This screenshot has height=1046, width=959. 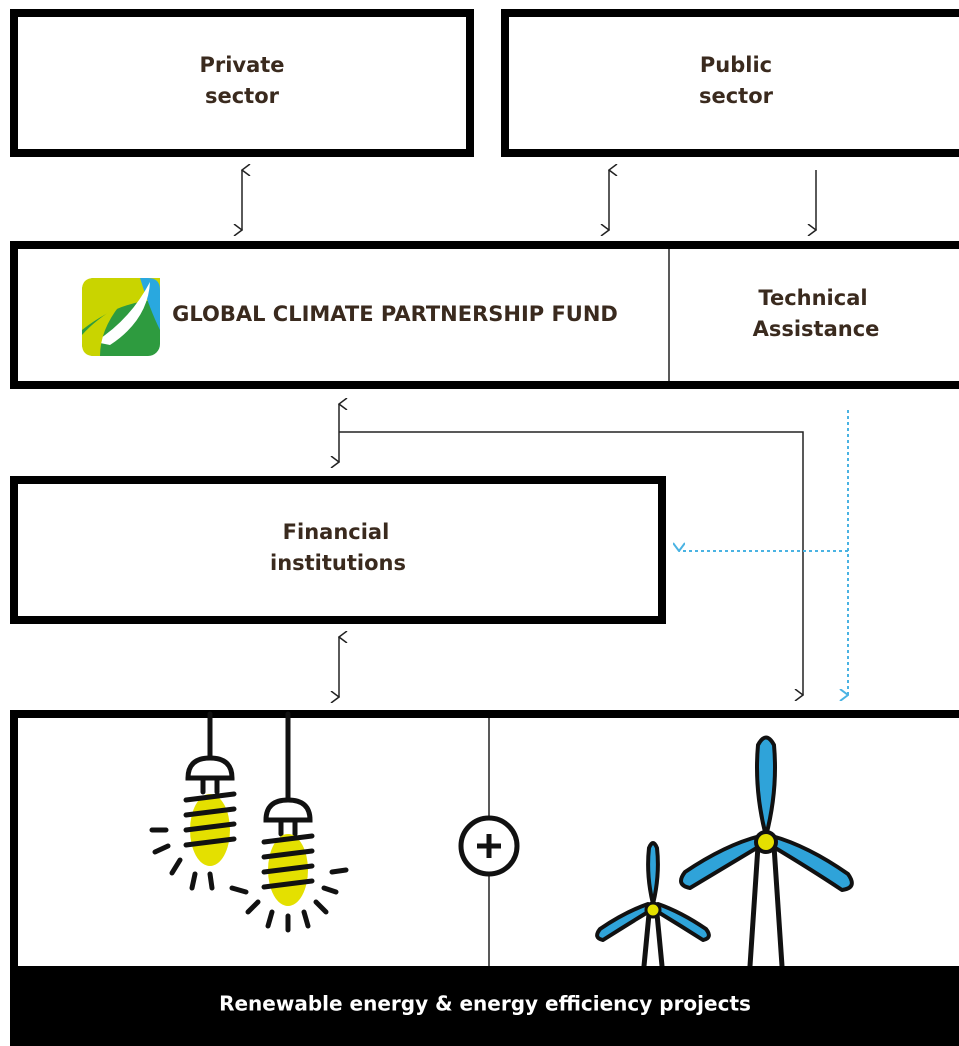 What do you see at coordinates (812, 298) in the screenshot?
I see `label: Technical` at bounding box center [812, 298].